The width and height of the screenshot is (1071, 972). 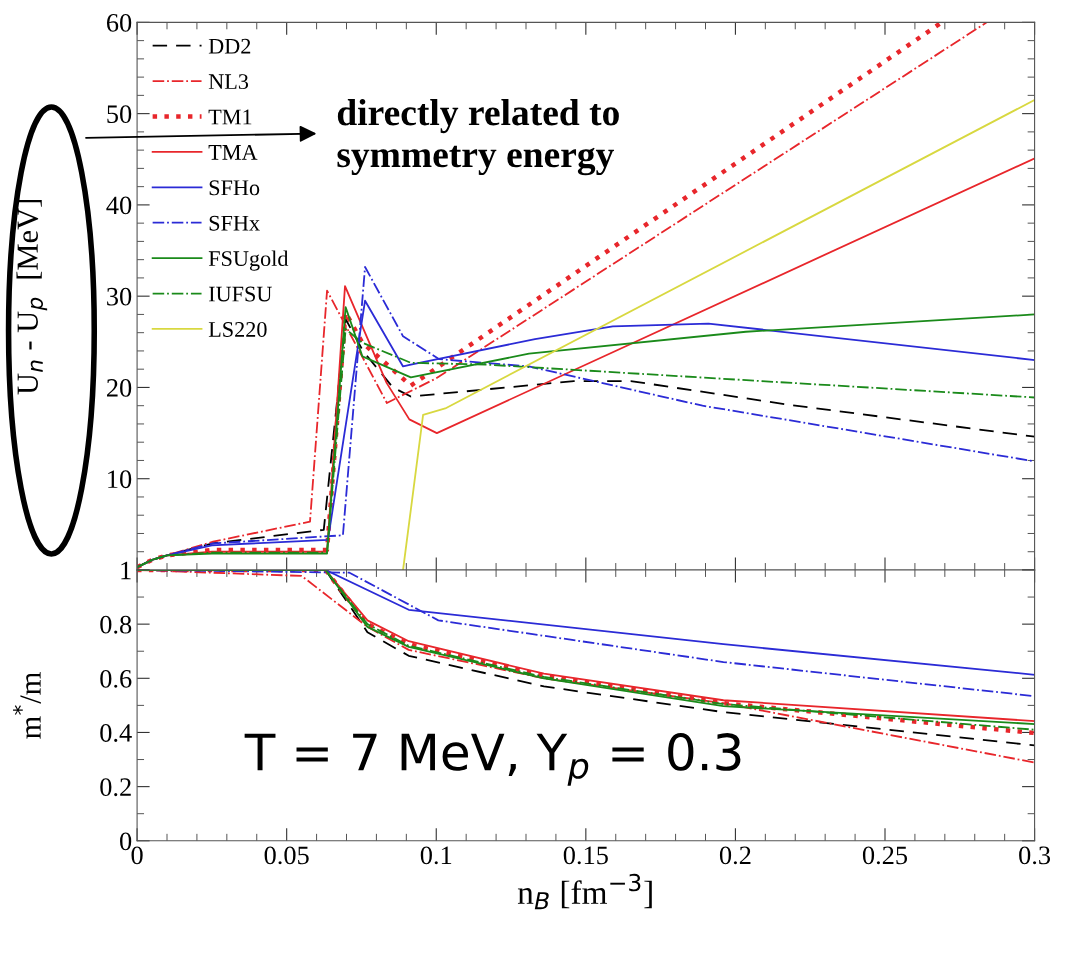 I want to click on y-tick-label: 0, so click(x=126, y=841).